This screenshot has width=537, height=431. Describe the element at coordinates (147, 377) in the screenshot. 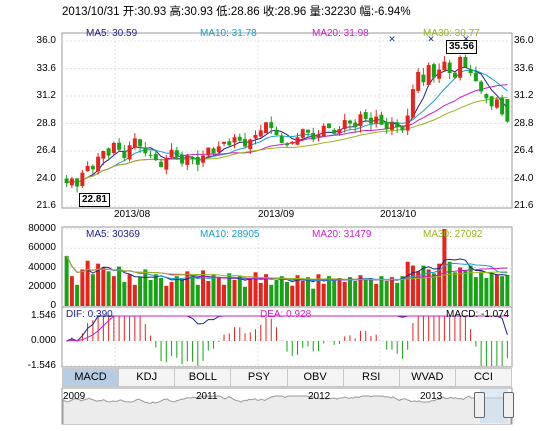

I see `tab-kdj: KDJ` at that location.